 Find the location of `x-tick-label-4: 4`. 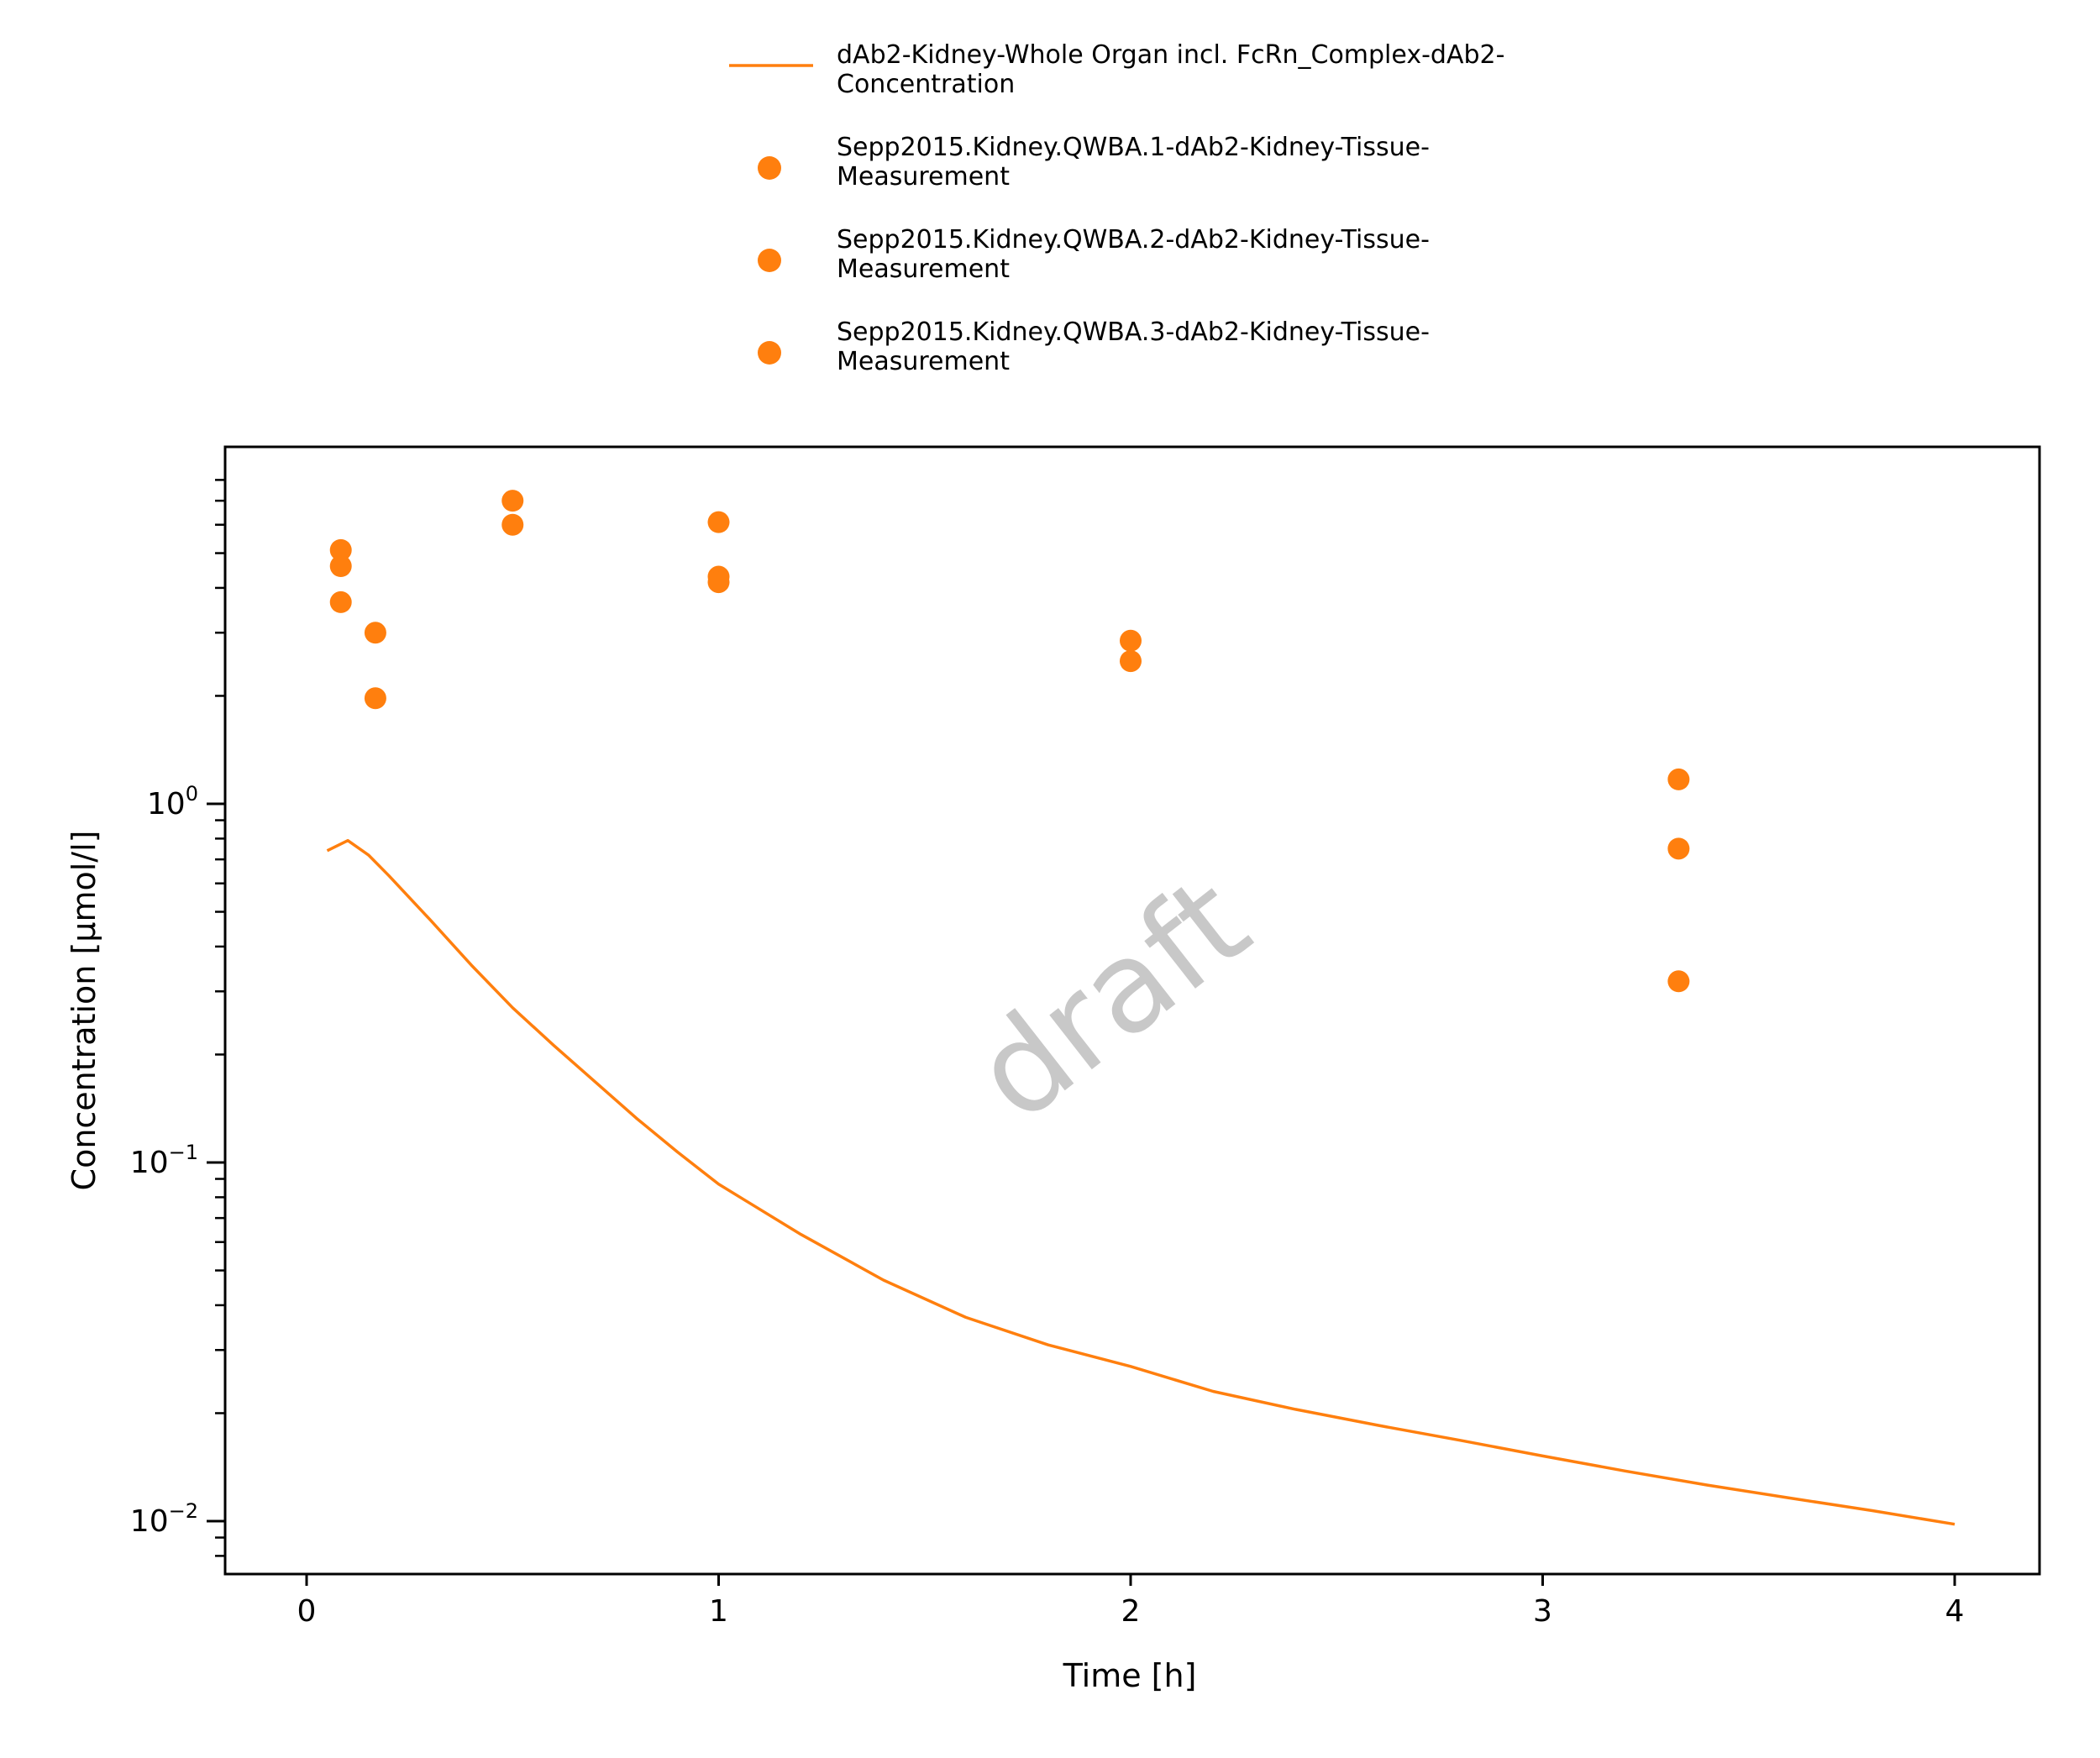

x-tick-label-4: 4 is located at coordinates (1955, 1611).